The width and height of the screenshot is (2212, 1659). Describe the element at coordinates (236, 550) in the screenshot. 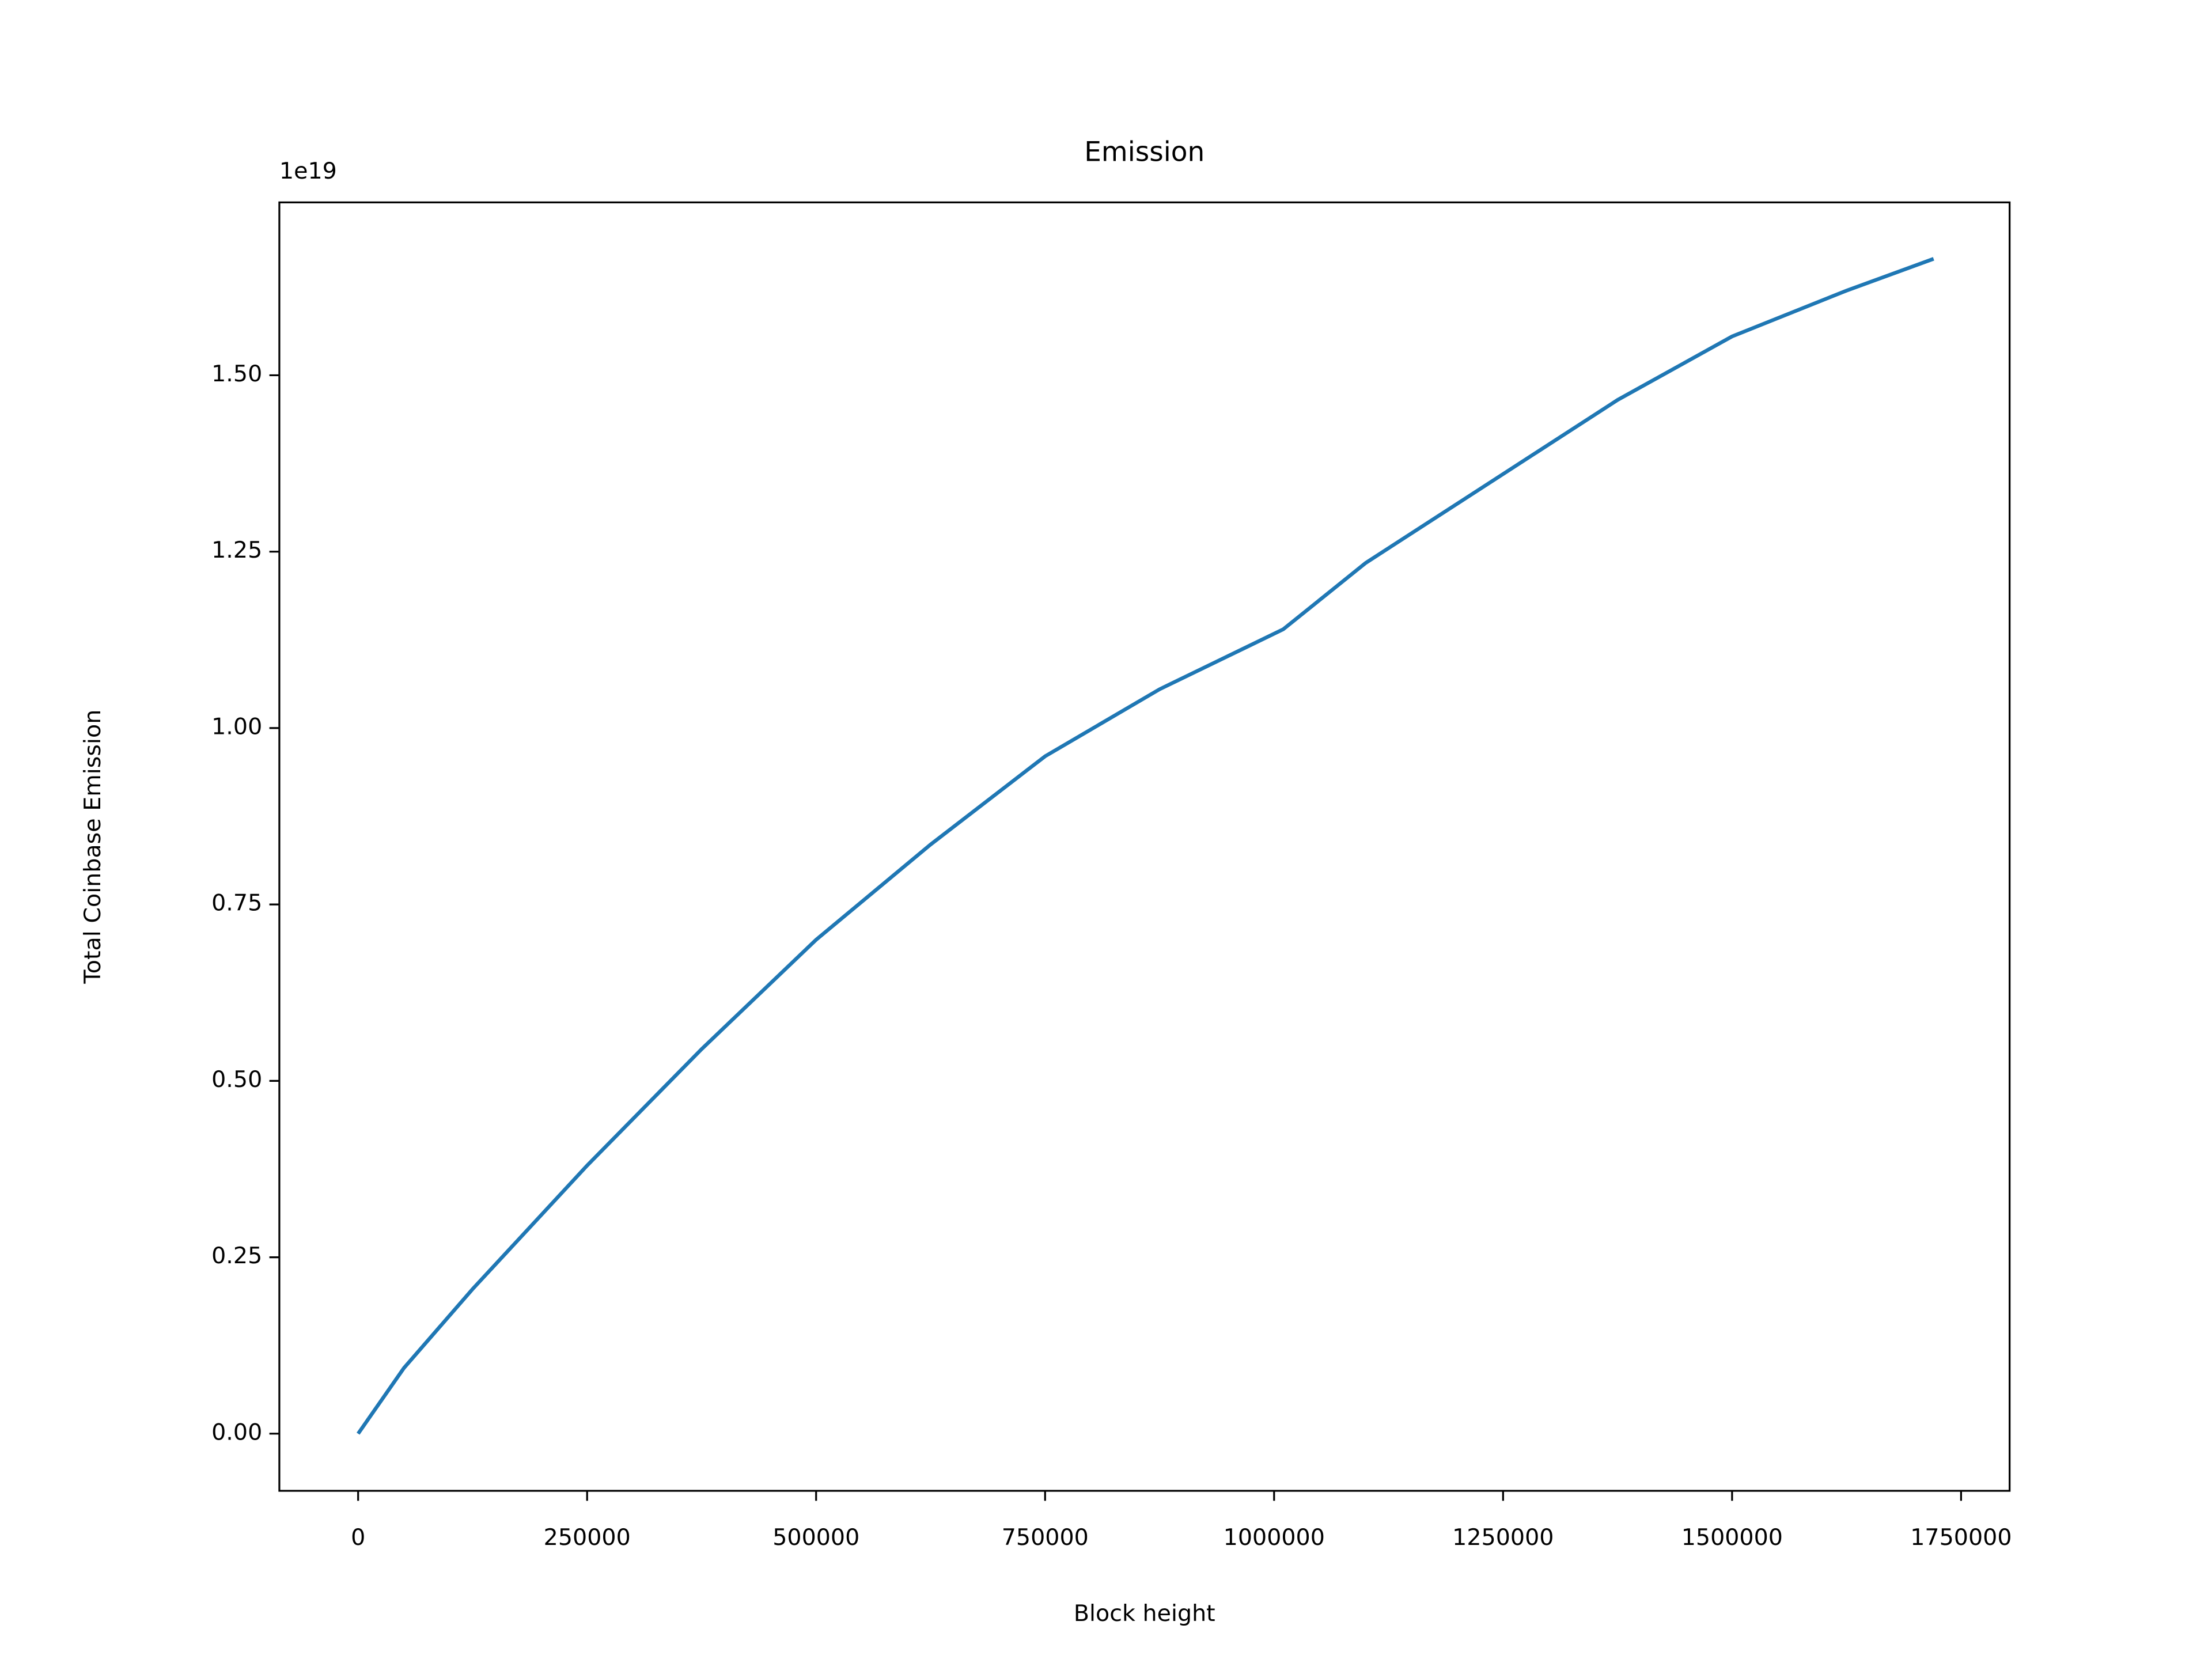

I see `y-tick-label: 1.25` at that location.